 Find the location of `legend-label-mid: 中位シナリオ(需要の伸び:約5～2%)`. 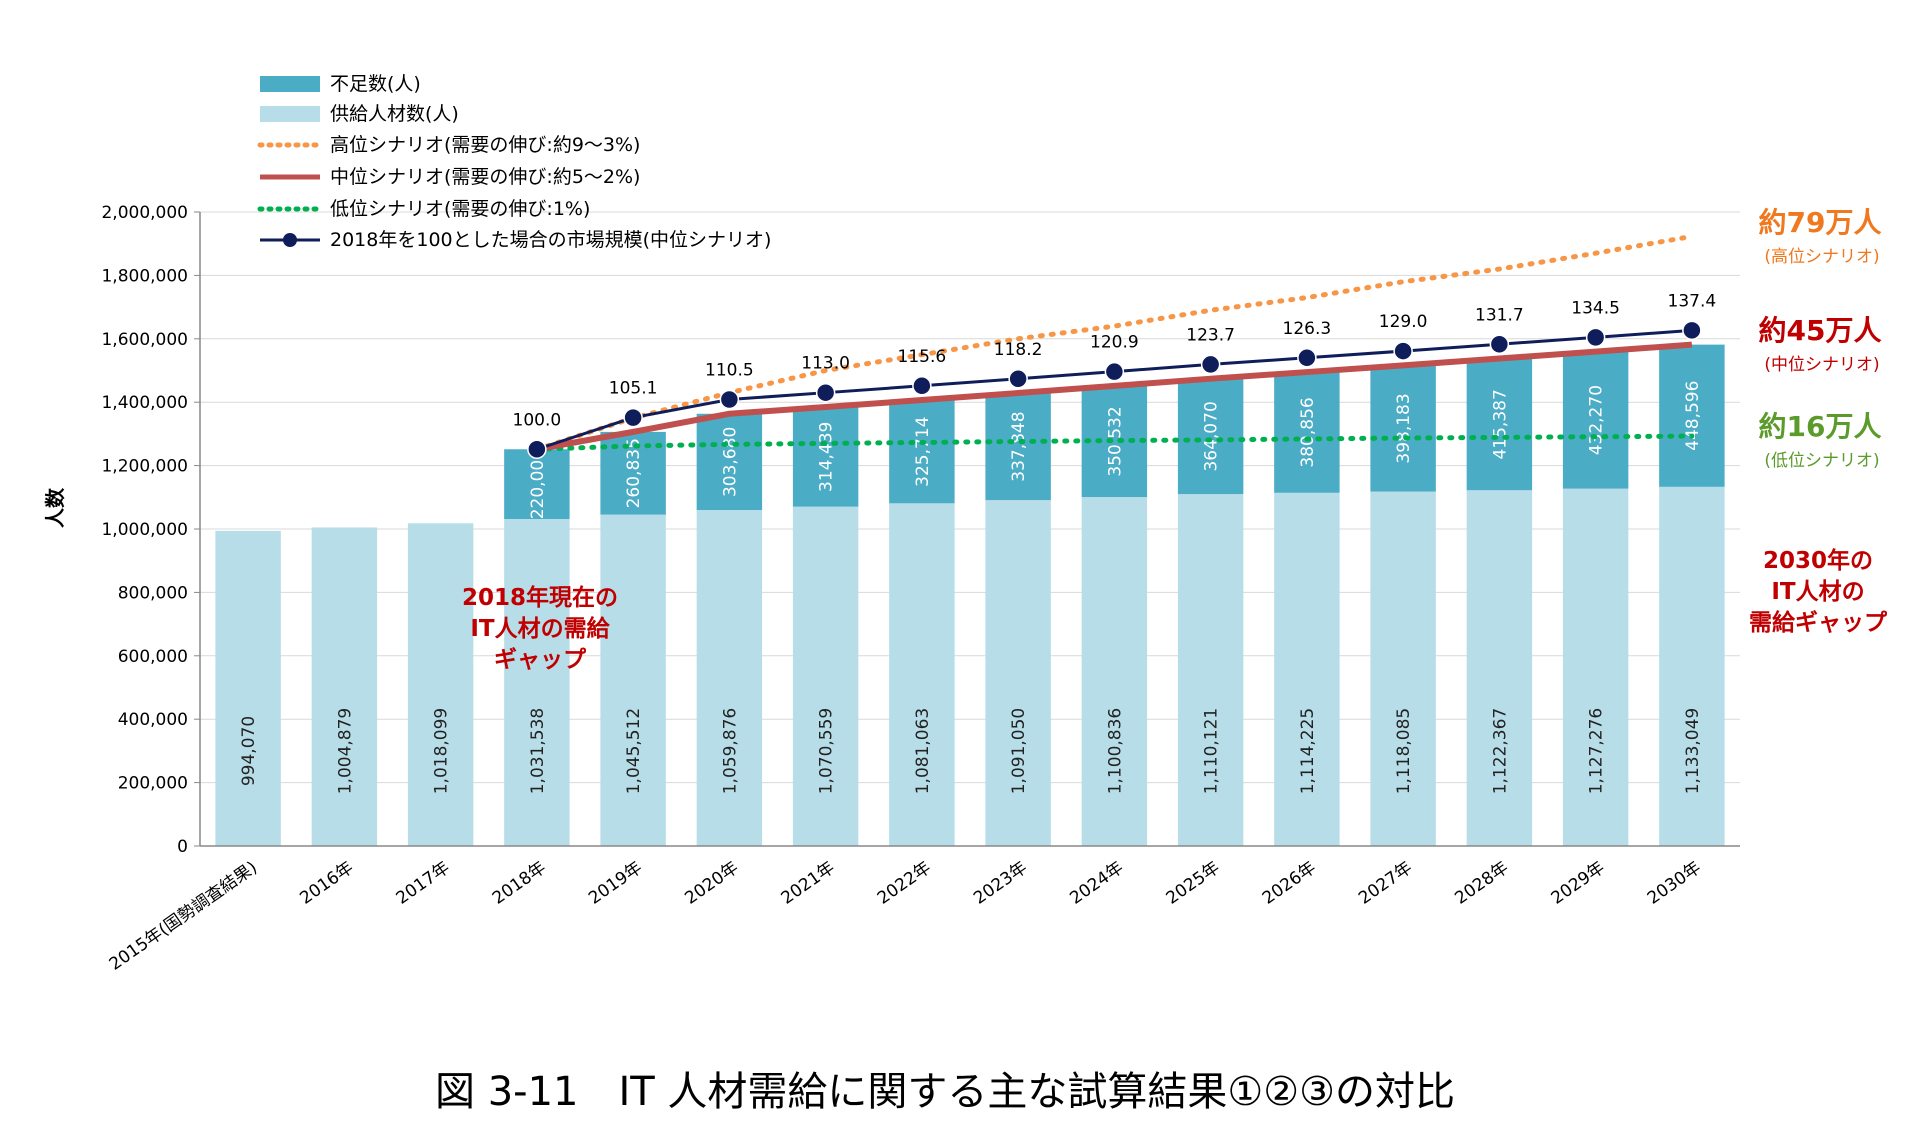

legend-label-mid: 中位シナリオ(需要の伸び:約5～2%) is located at coordinates (485, 177).